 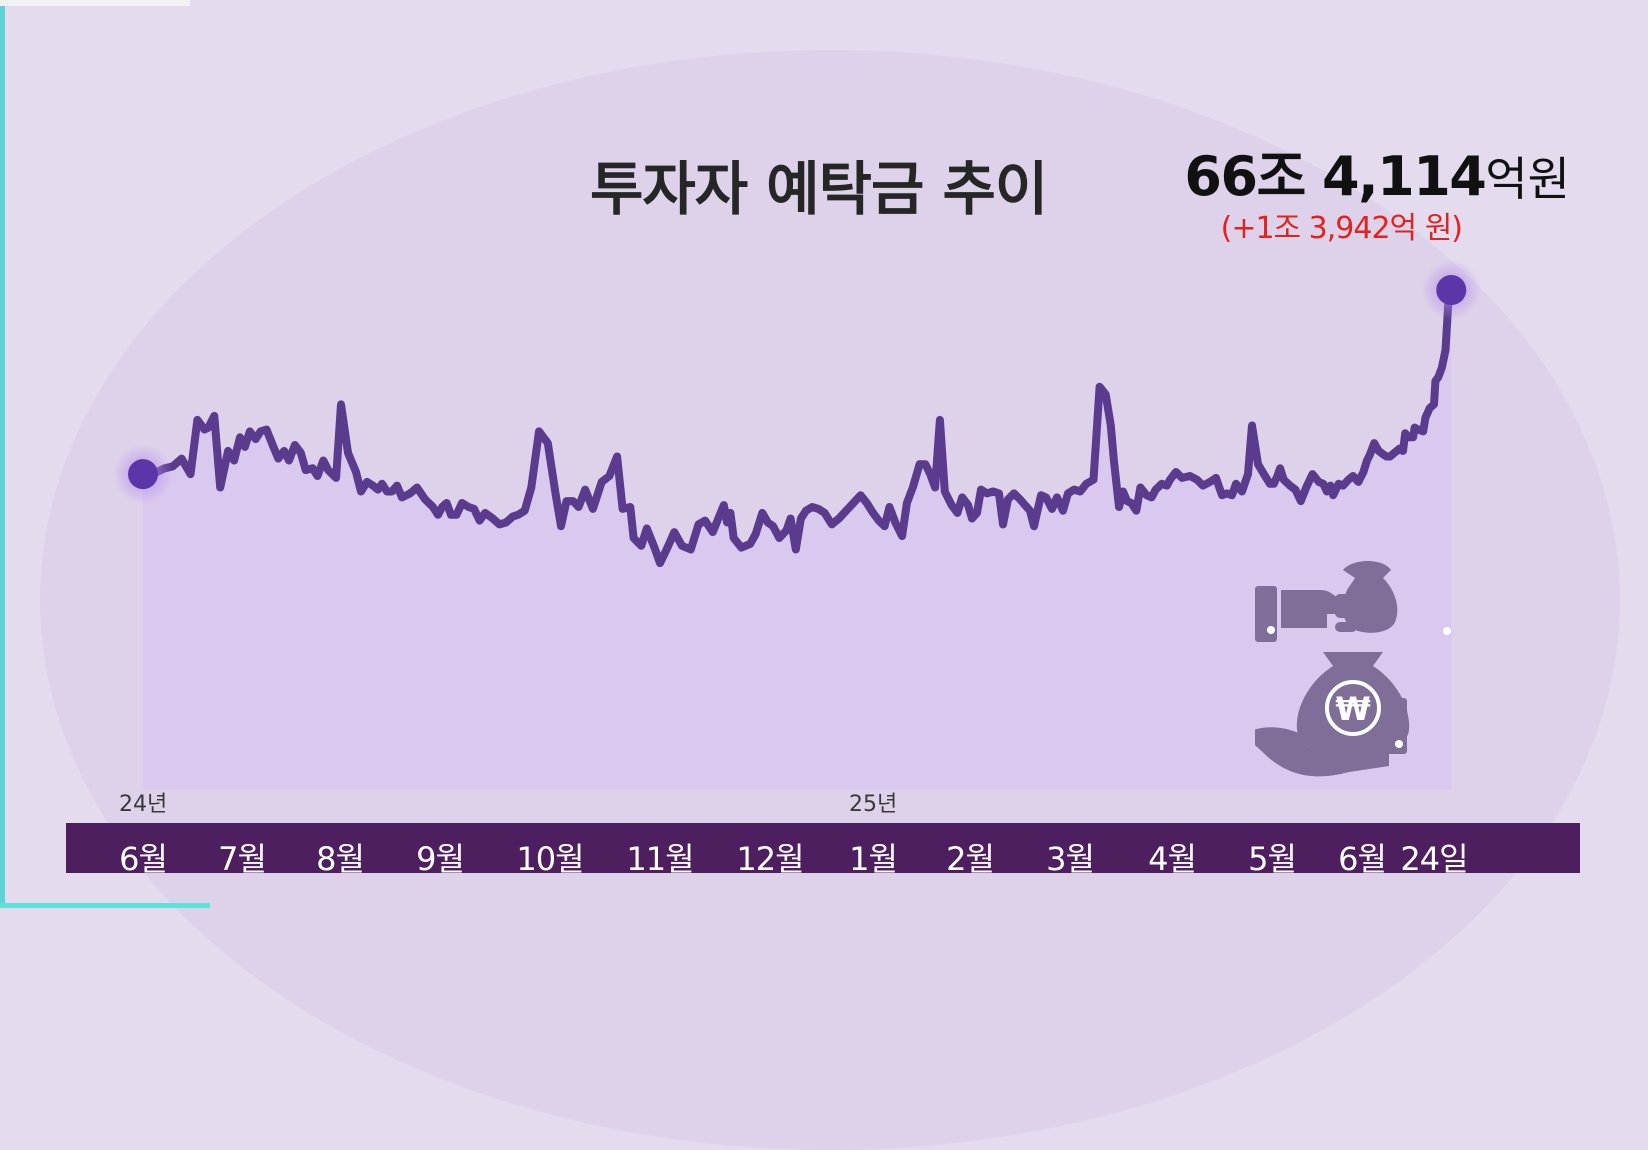 I want to click on end-marker, so click(x=1451, y=290).